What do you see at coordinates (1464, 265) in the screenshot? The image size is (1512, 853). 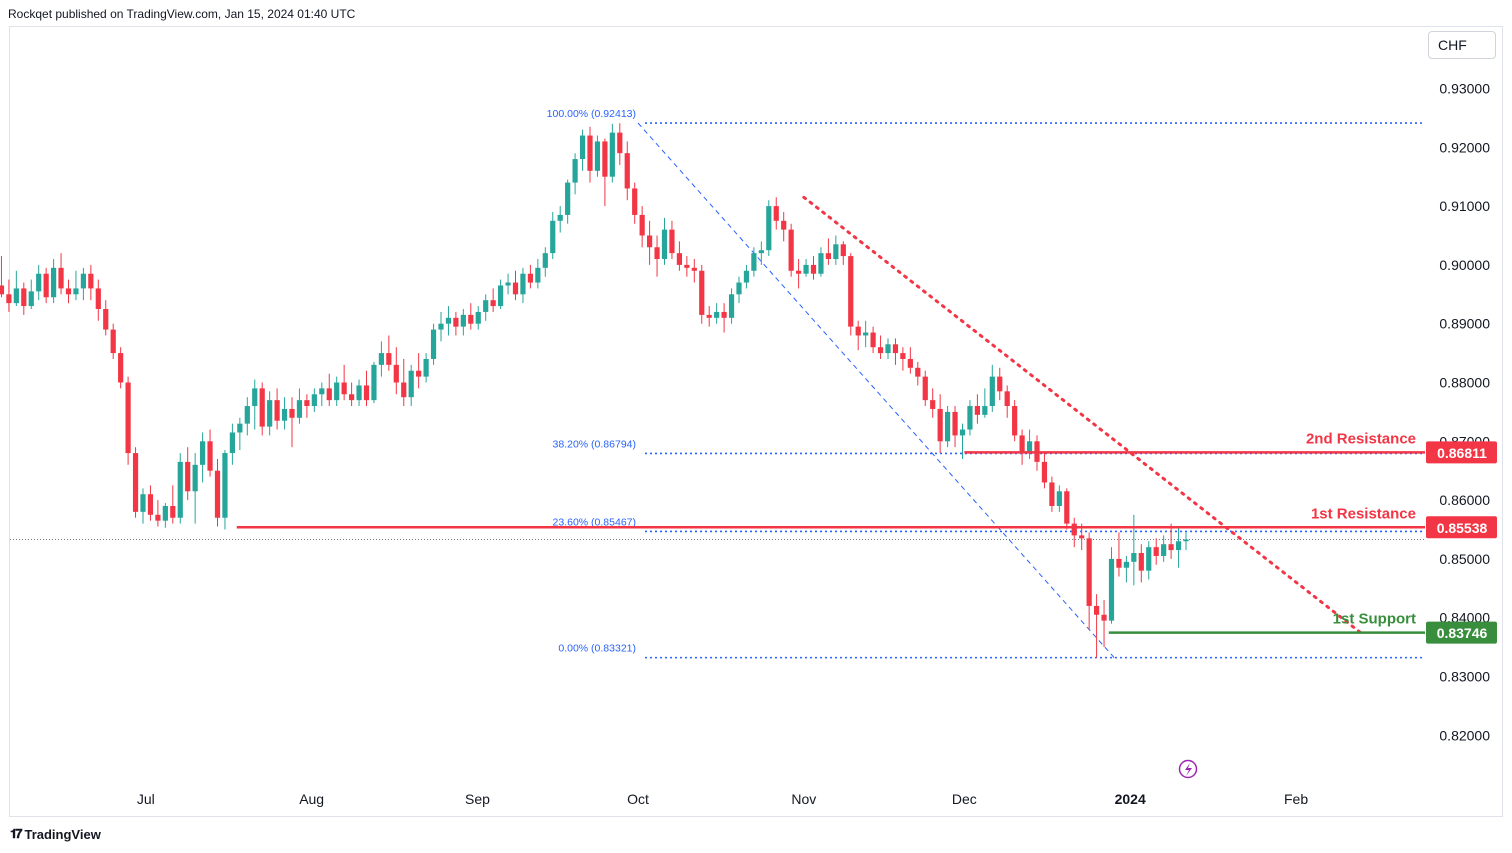 I see `price-tick-label: 0.90000` at bounding box center [1464, 265].